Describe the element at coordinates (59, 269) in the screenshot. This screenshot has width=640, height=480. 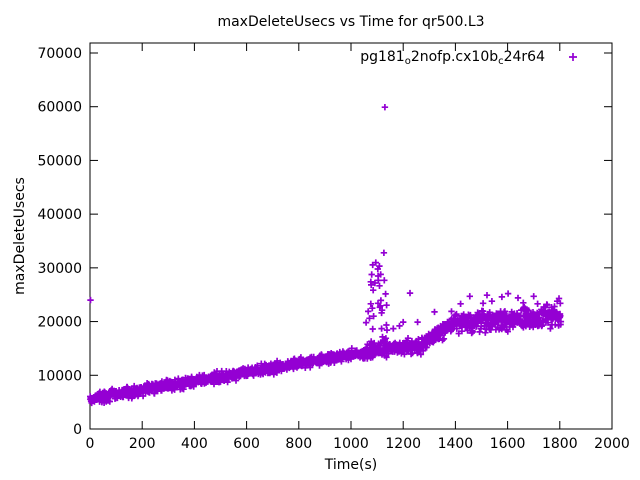
I see `y-tick-label: 30000` at that location.